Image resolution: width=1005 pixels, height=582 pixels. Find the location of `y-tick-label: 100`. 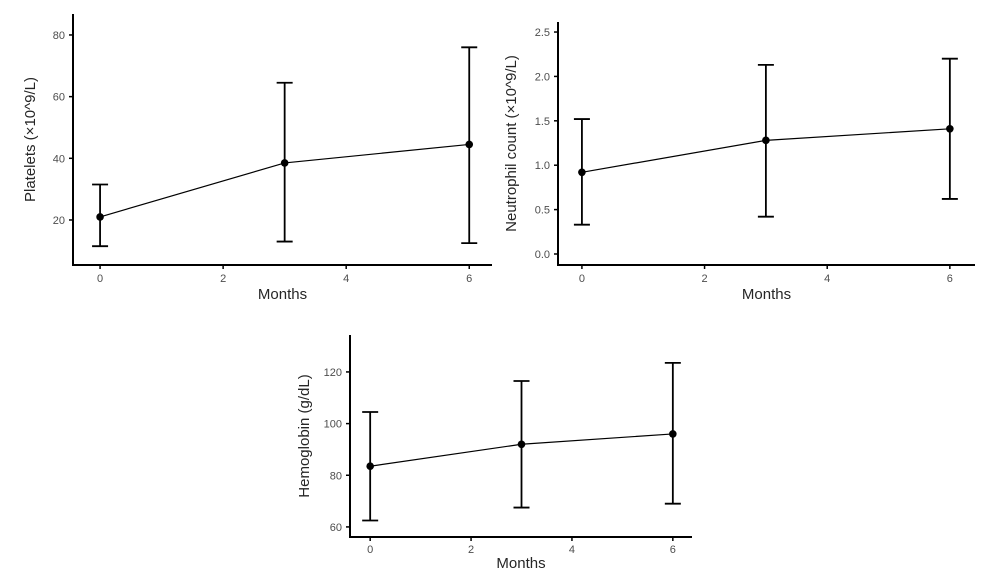

y-tick-label: 100 is located at coordinates (333, 425).